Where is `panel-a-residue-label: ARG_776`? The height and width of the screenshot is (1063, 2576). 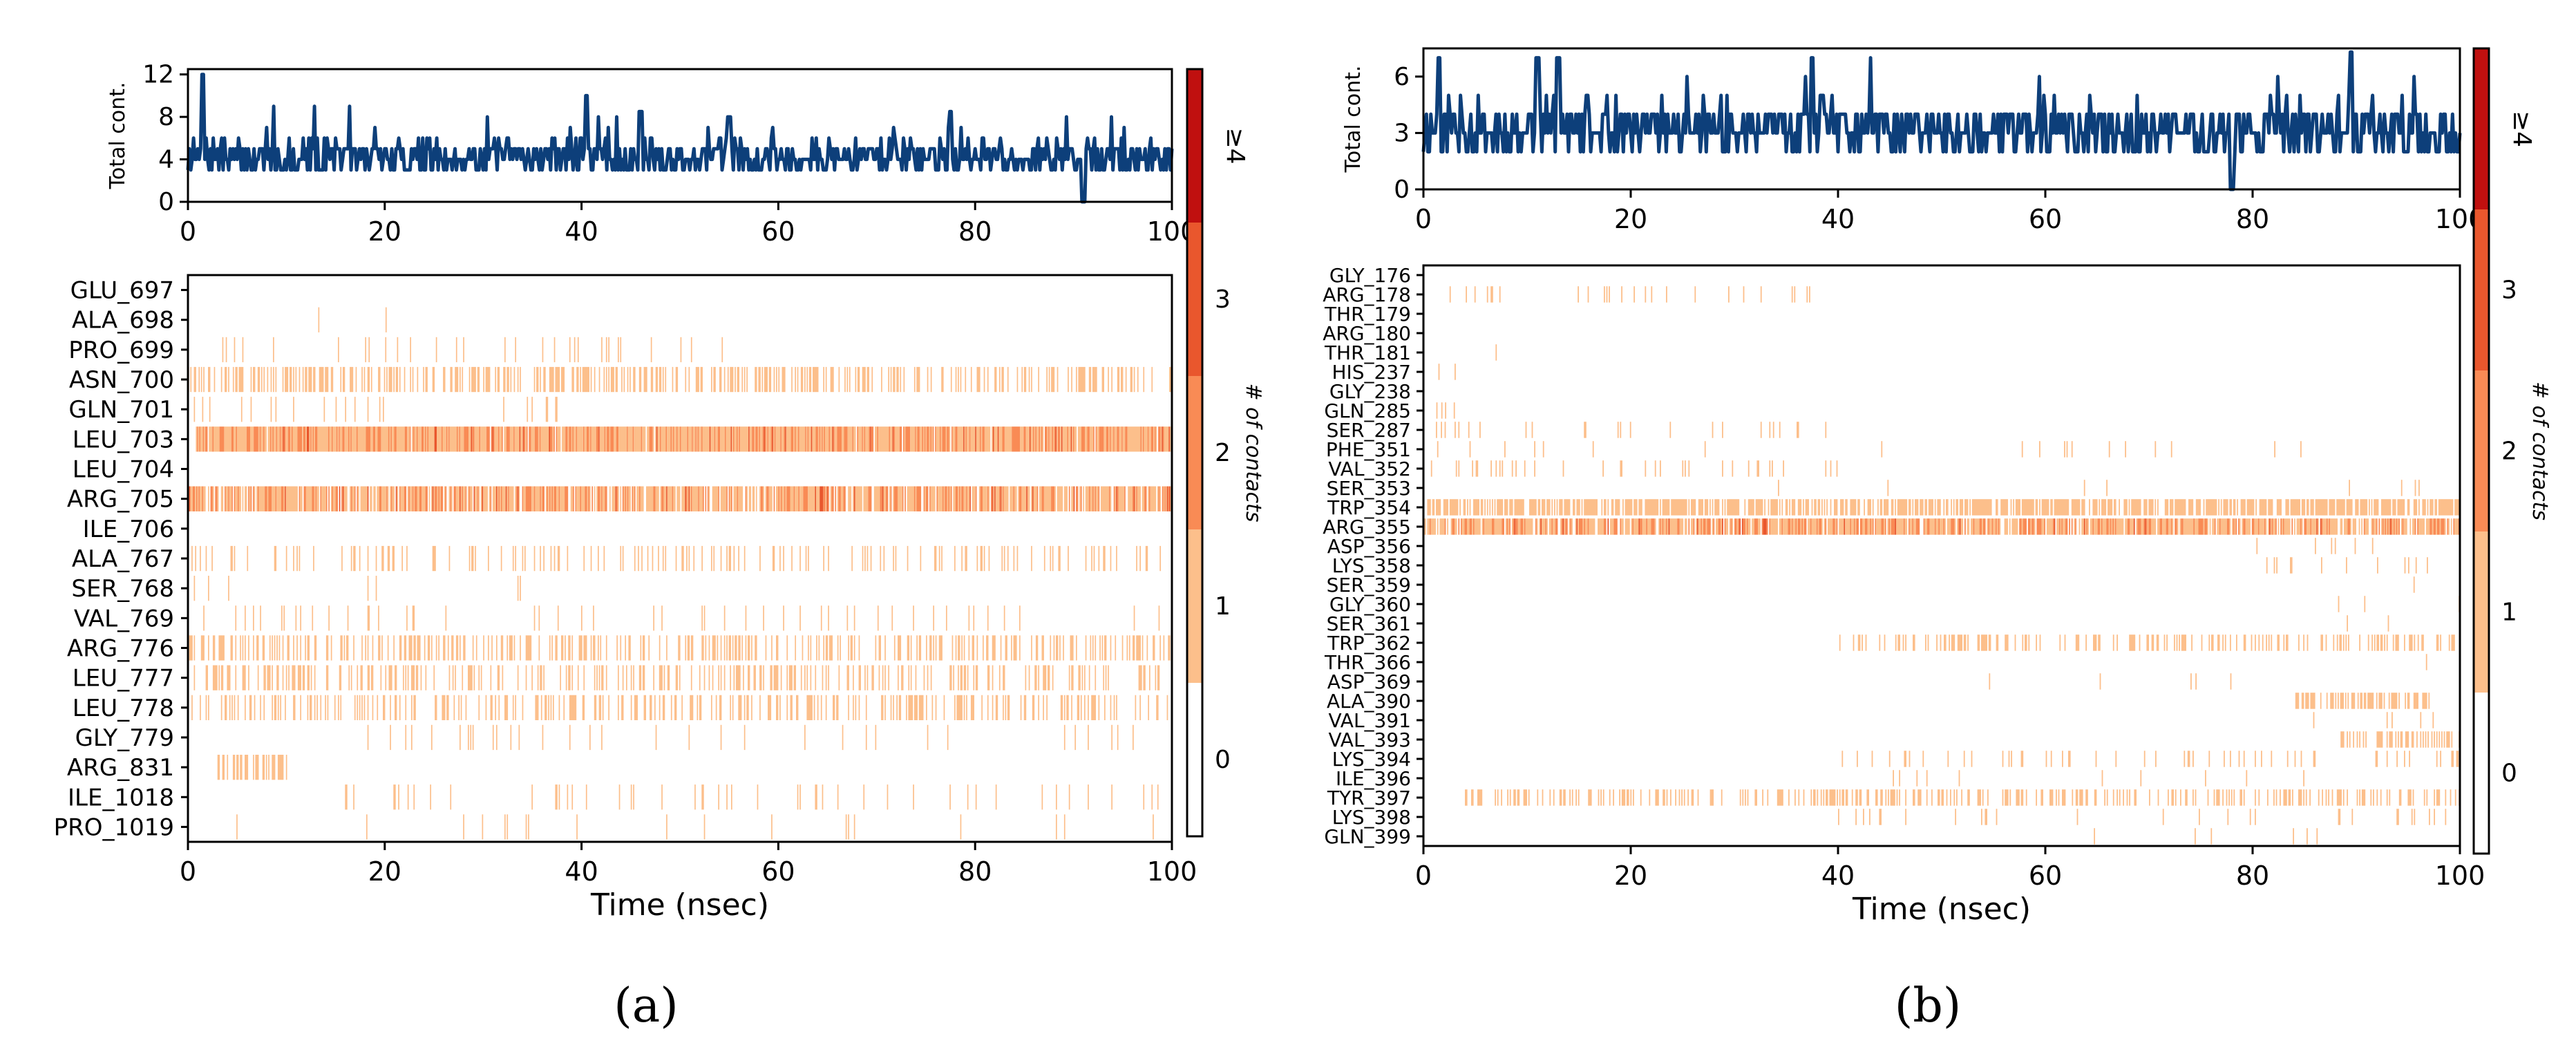
panel-a-residue-label: ARG_776 is located at coordinates (120, 648).